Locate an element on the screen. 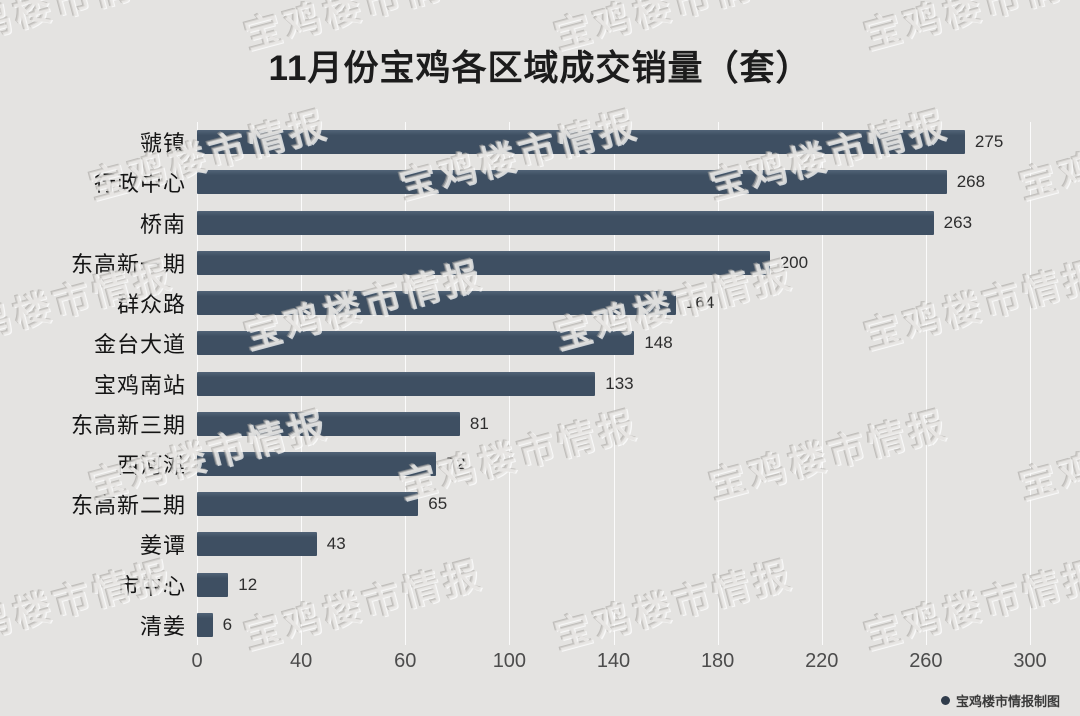 This screenshot has width=1080, height=716. value-label: 72 is located at coordinates (456, 463).